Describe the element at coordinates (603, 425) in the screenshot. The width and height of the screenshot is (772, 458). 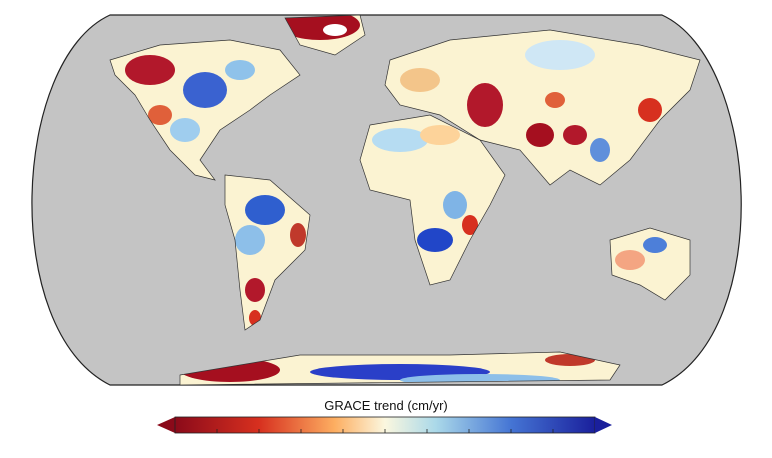
I see `colorbar-arrow-high` at that location.